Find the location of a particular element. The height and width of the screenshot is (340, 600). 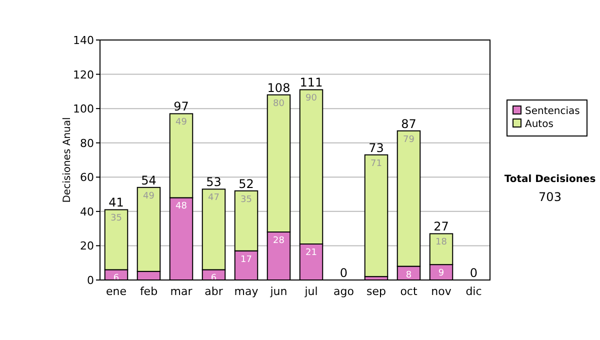

data-label: 18 is located at coordinates (442, 243).